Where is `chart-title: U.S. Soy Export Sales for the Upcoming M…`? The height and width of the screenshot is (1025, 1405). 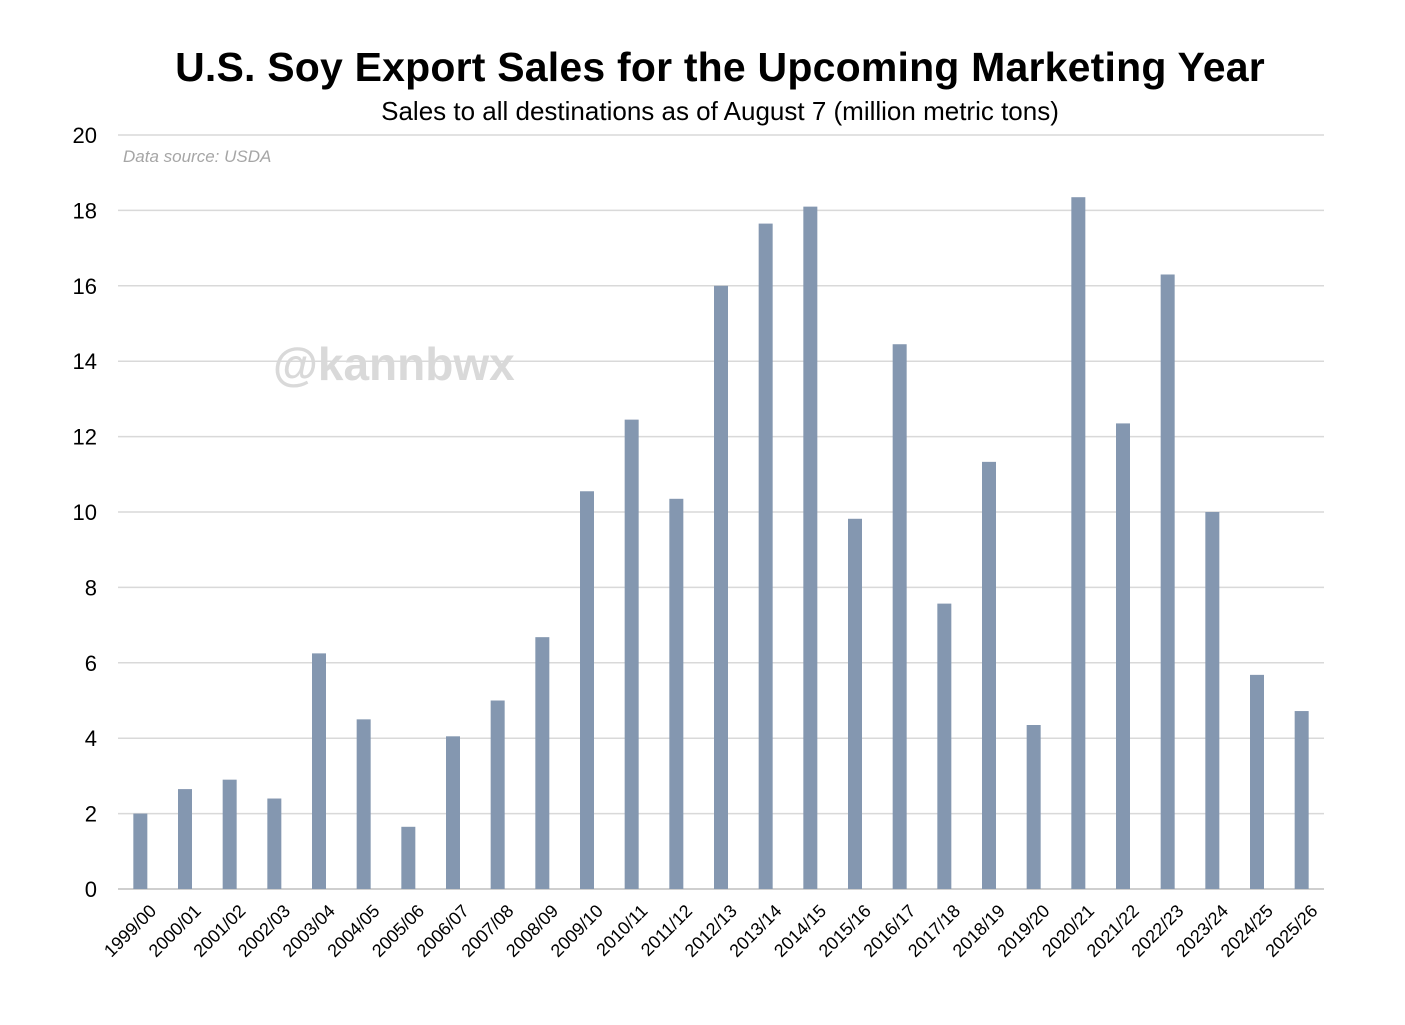
chart-title: U.S. Soy Export Sales for the Upcoming M… is located at coordinates (720, 67).